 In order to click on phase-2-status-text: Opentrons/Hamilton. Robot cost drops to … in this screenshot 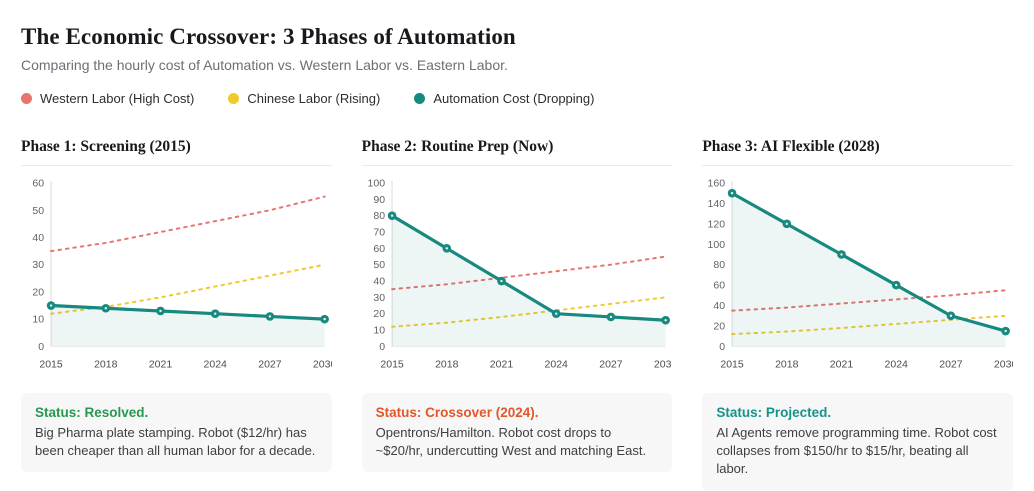, I will do `click(511, 441)`.